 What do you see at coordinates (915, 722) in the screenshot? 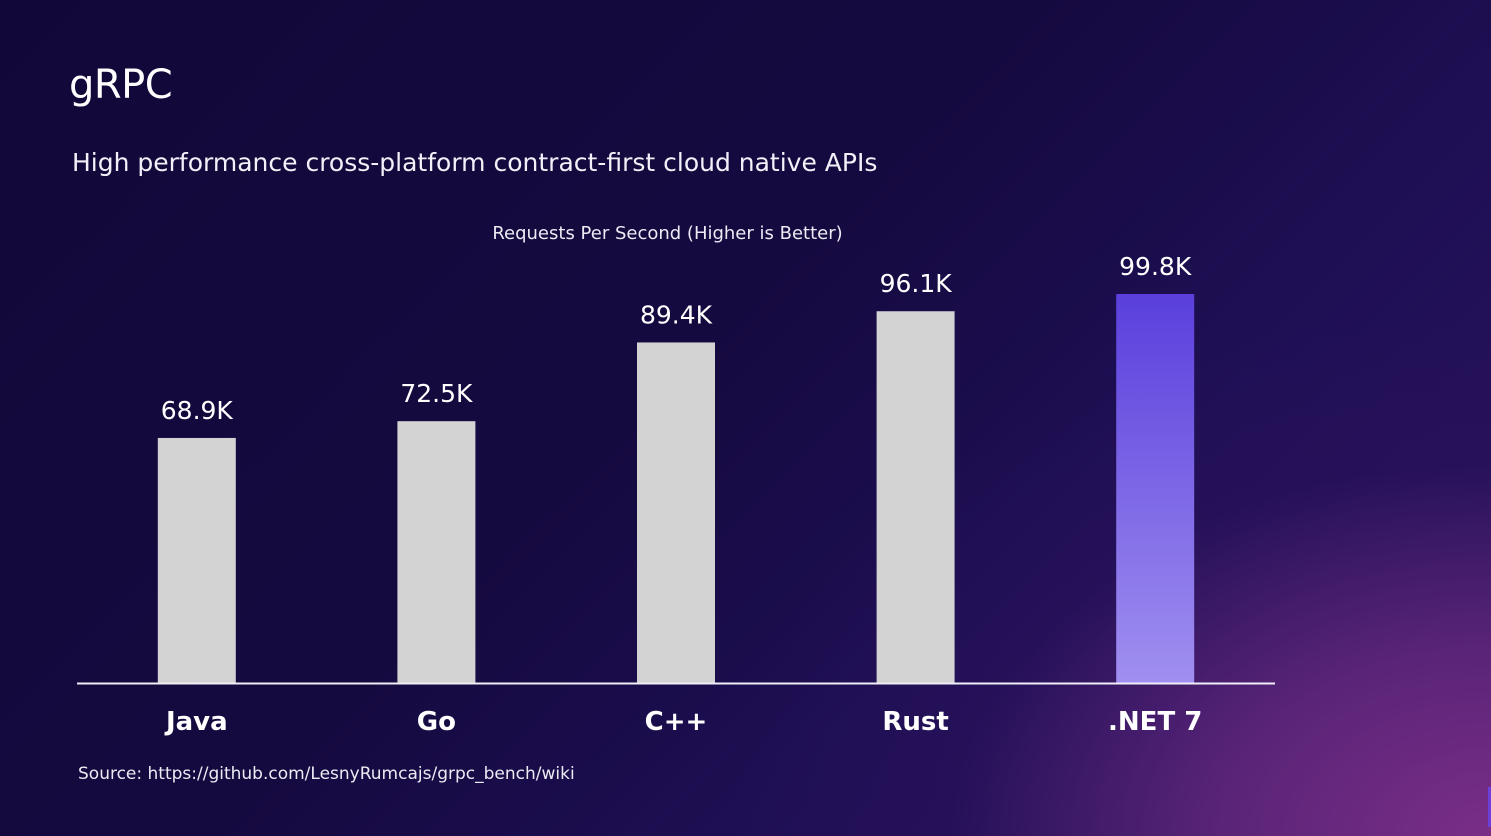
I see `category-label-rust: Rust` at bounding box center [915, 722].